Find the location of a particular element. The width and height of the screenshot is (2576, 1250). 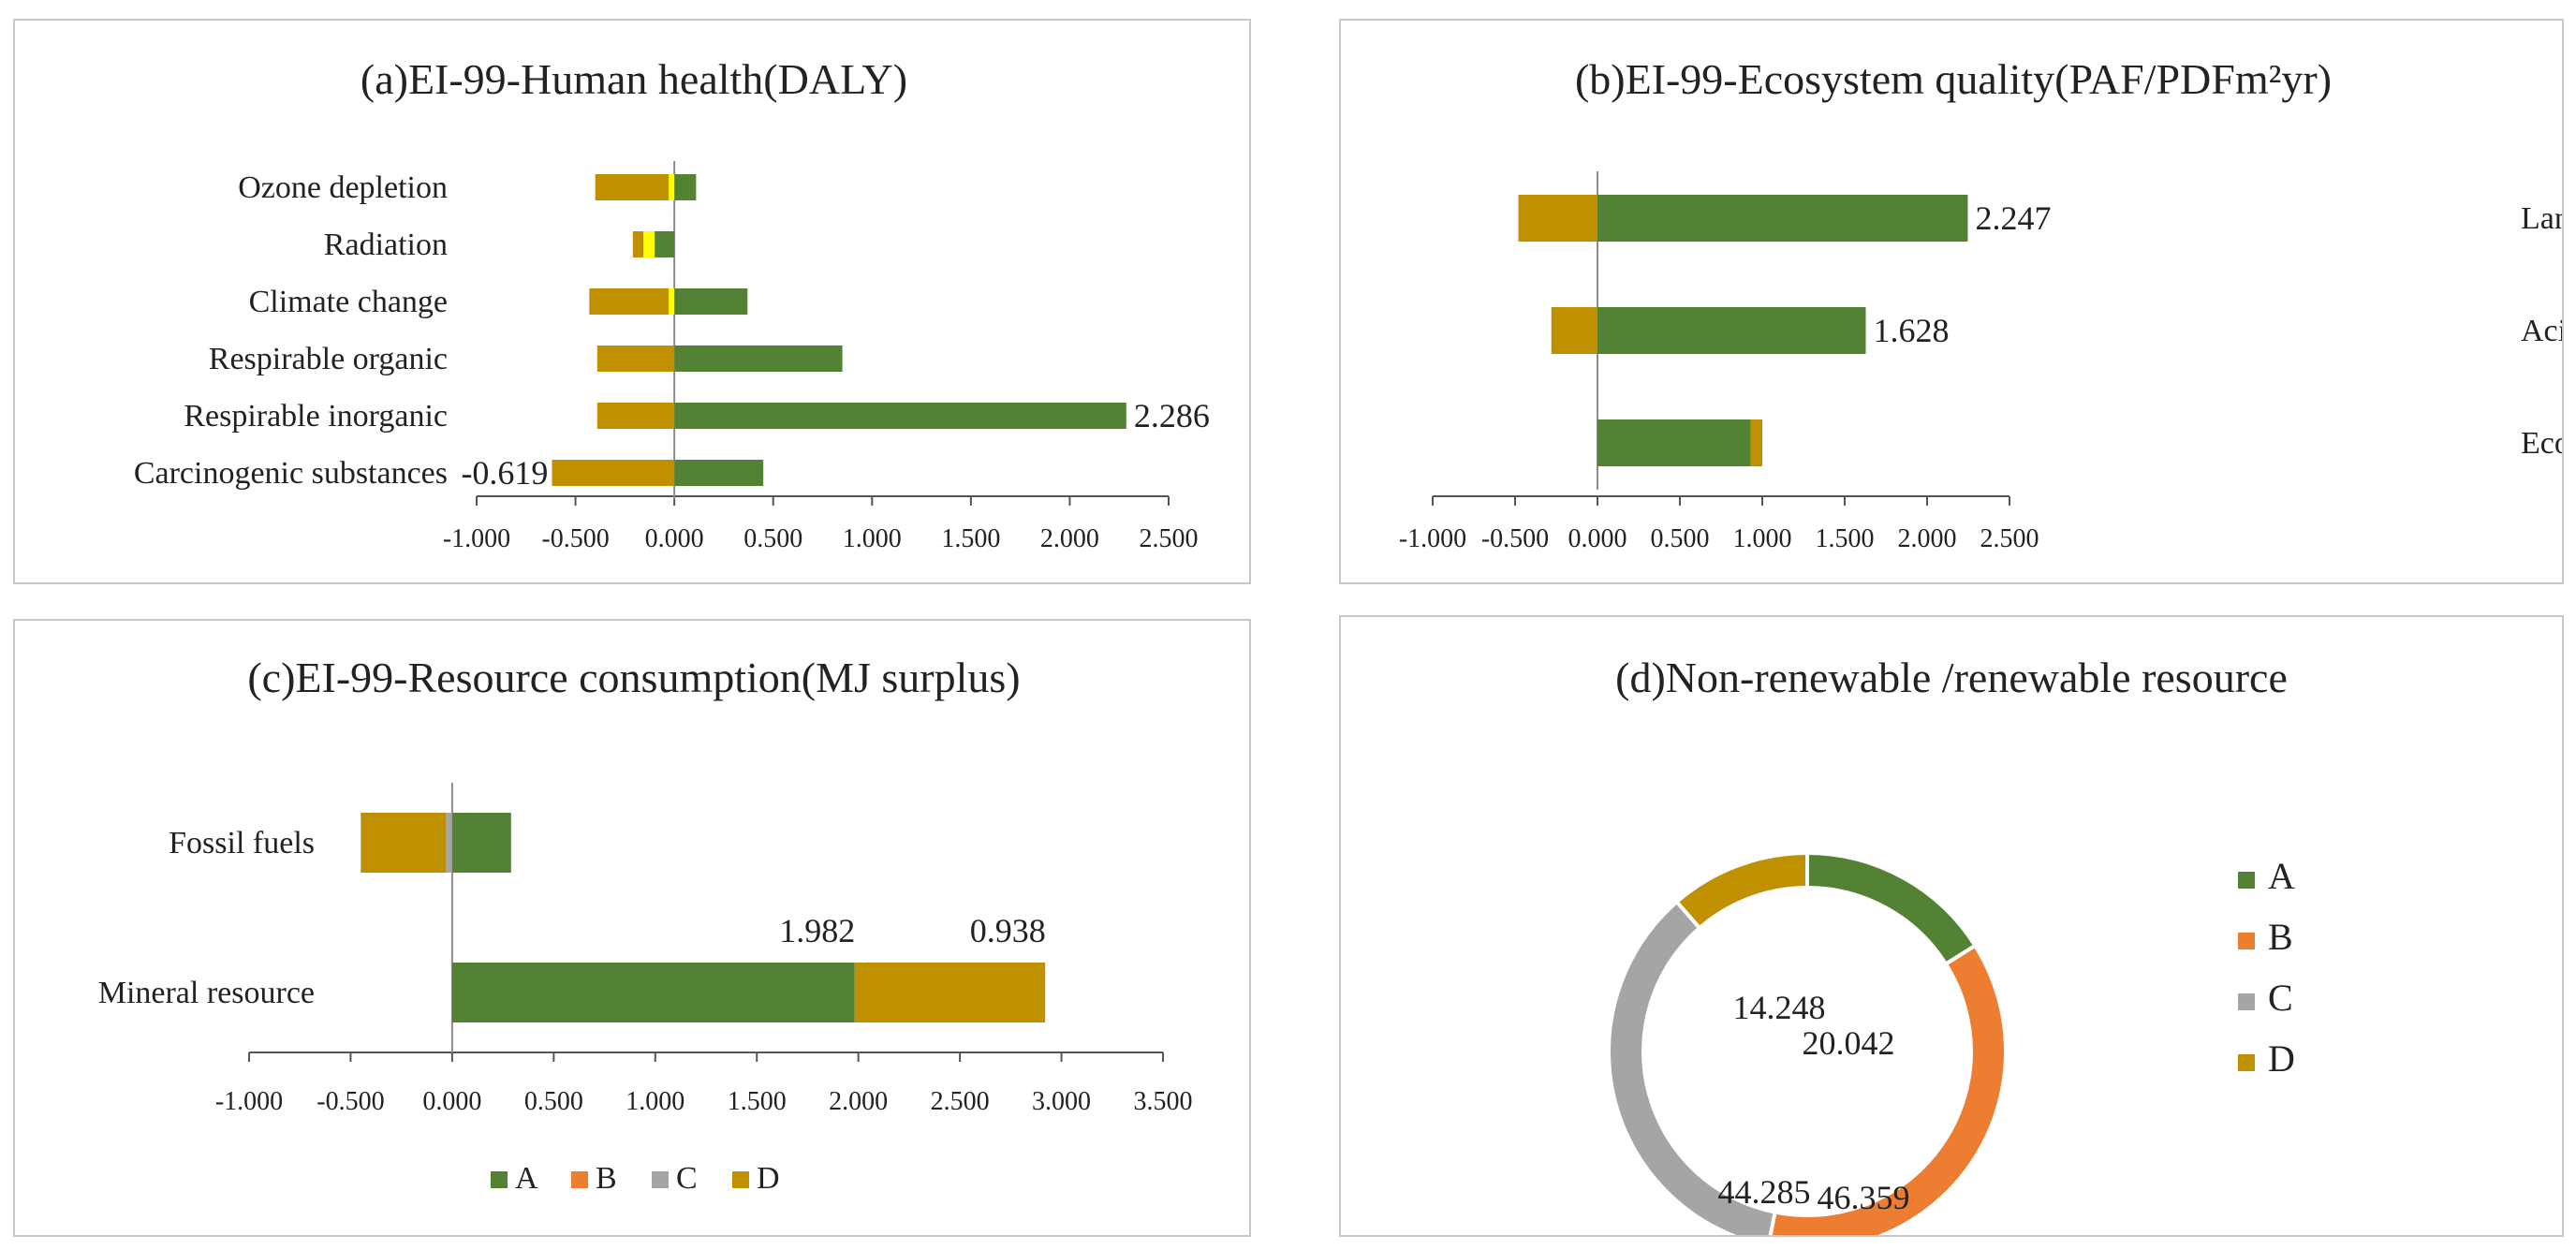

category-label: Respirable organic is located at coordinates (328, 359).